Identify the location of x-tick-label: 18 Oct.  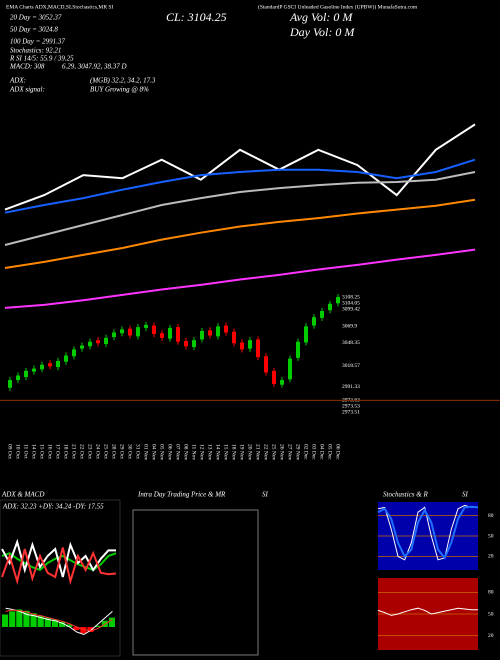
(66, 451).